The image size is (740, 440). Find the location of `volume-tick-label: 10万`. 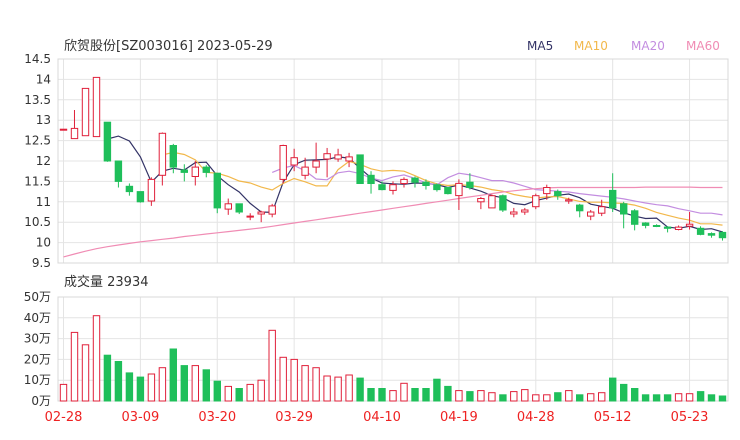

volume-tick-label: 10万 is located at coordinates (37, 380).